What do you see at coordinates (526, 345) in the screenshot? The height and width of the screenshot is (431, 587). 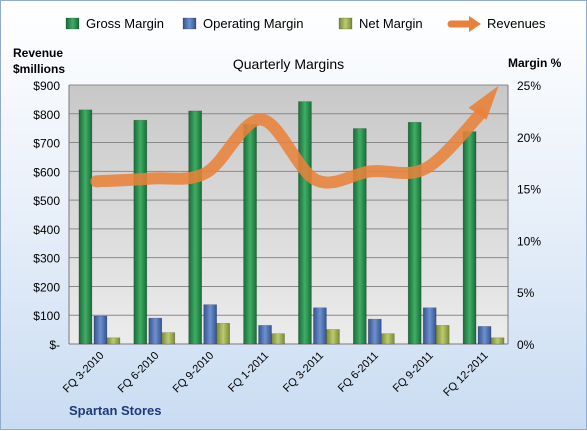 I see `y-right-tick-label: 0%` at bounding box center [526, 345].